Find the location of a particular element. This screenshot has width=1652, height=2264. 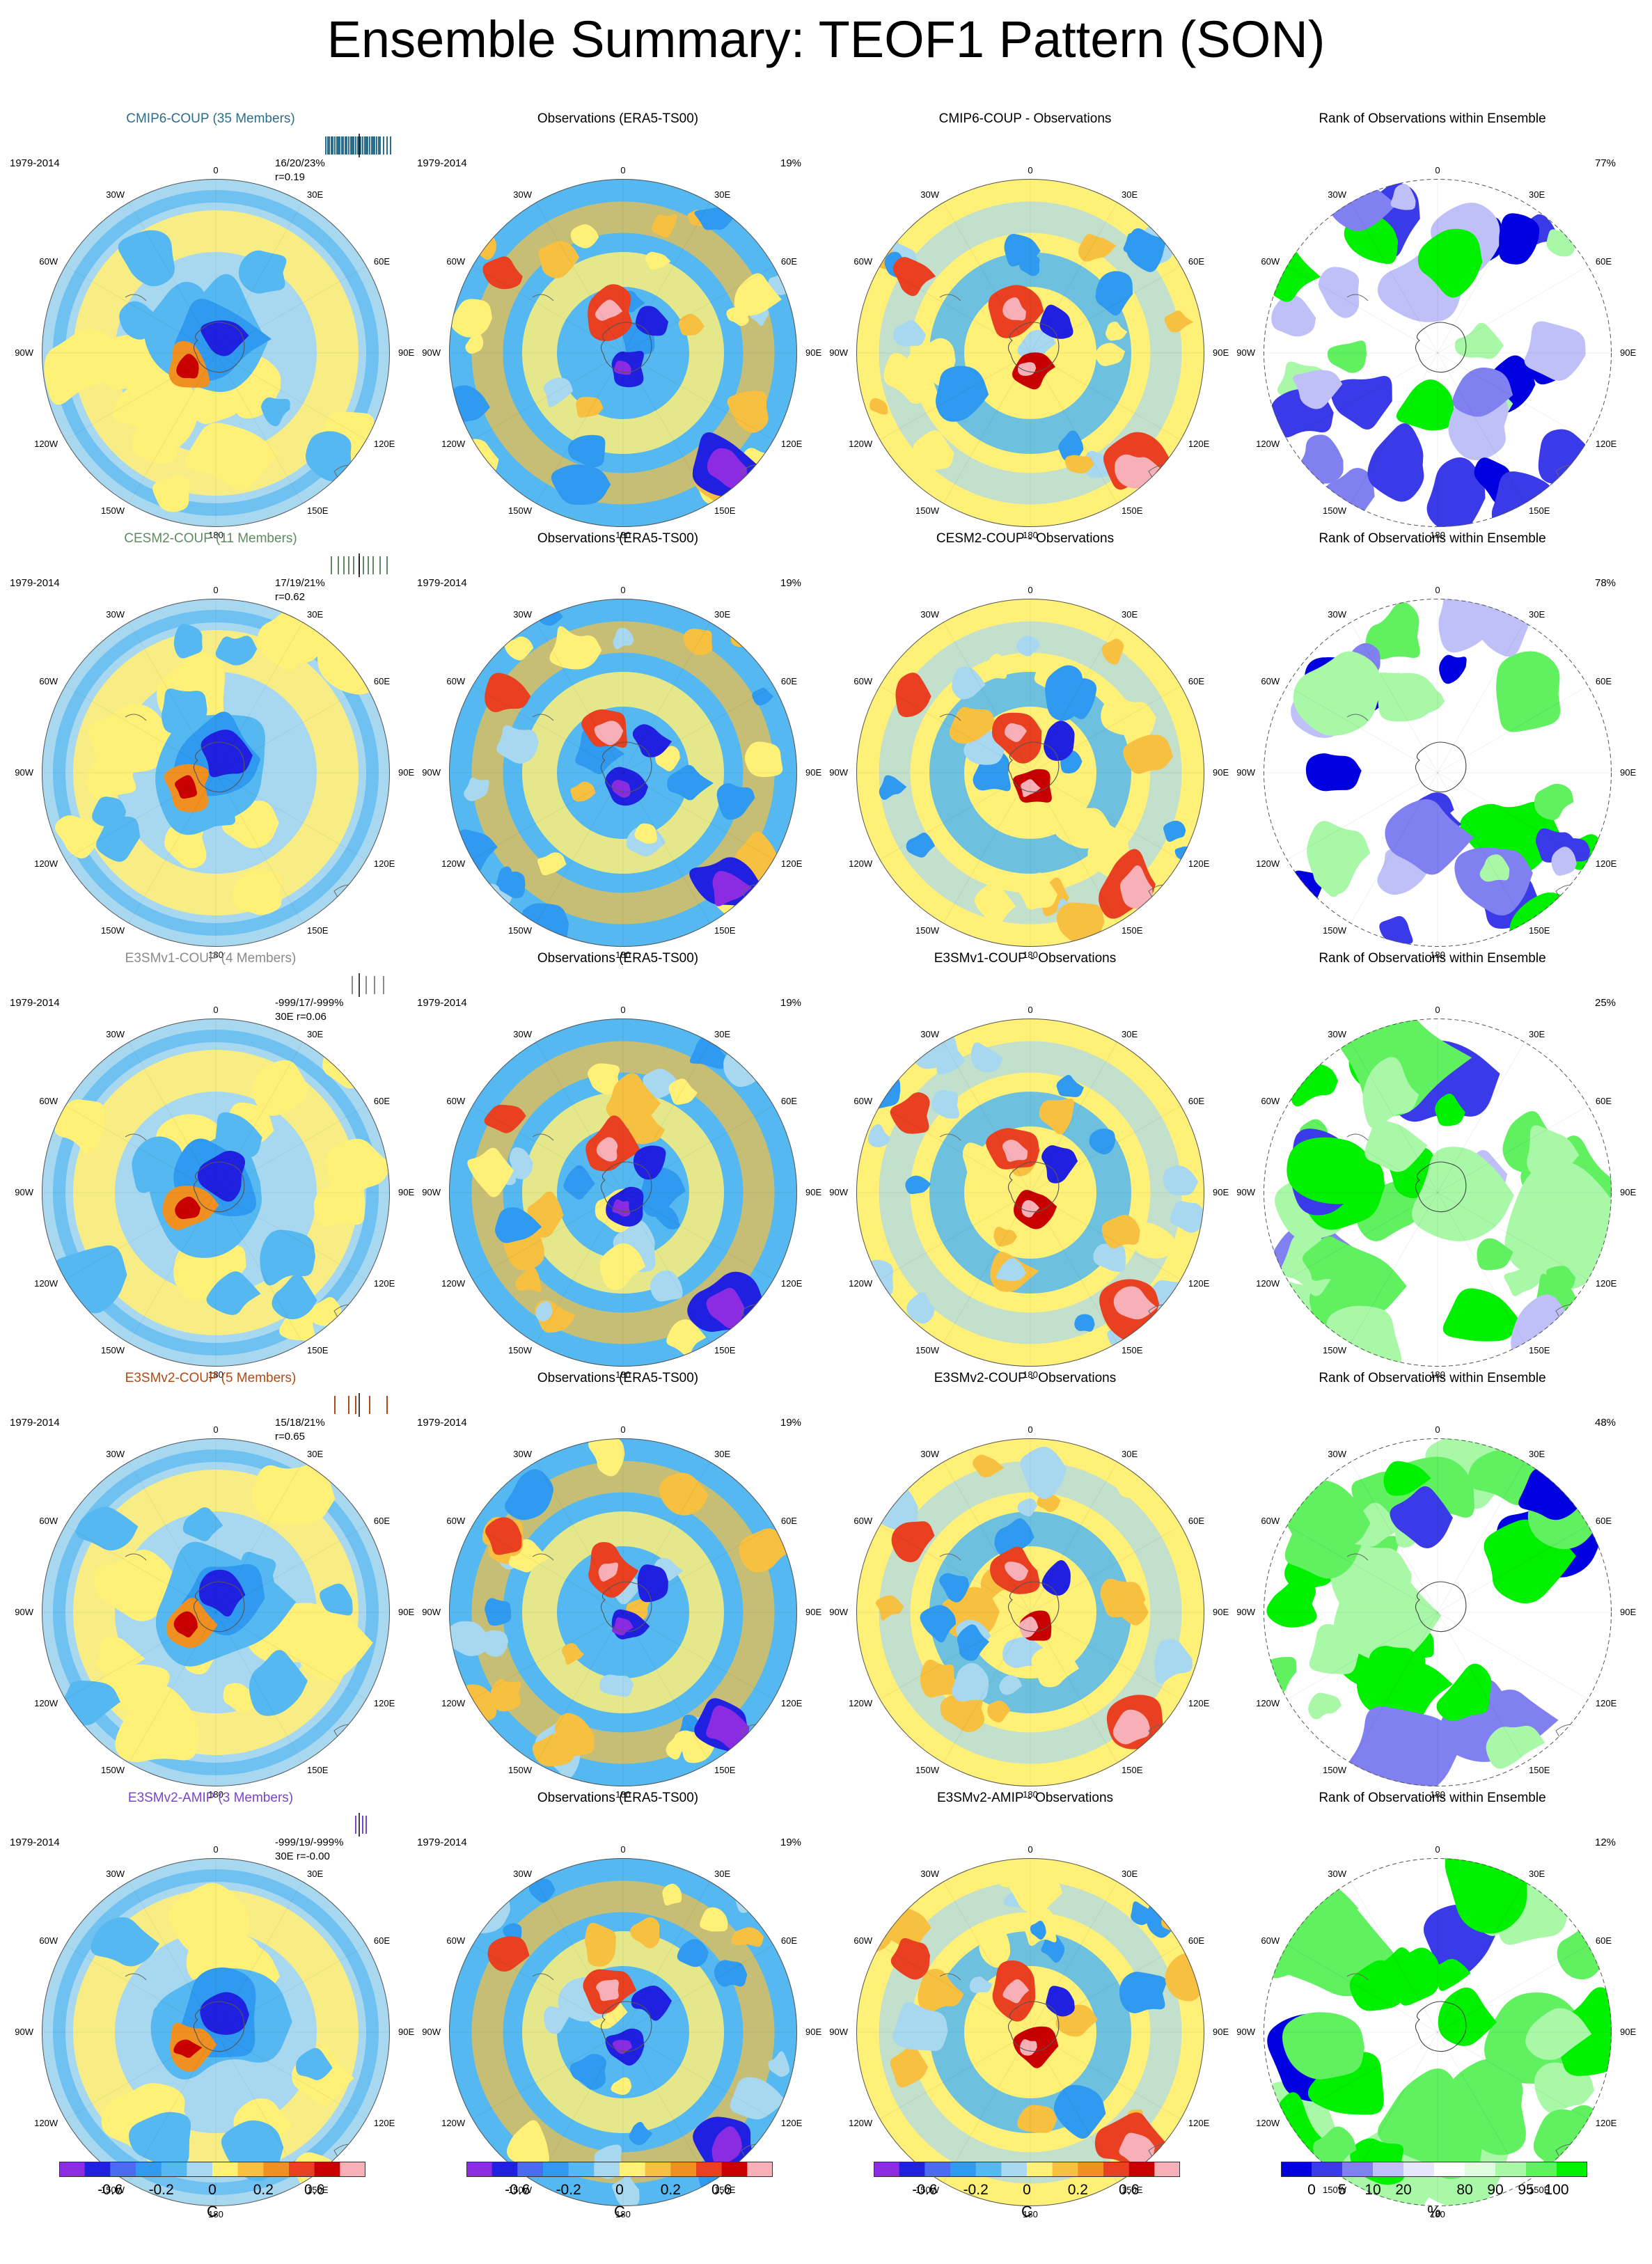

longitude-label: 180 is located at coordinates (1437, 535).